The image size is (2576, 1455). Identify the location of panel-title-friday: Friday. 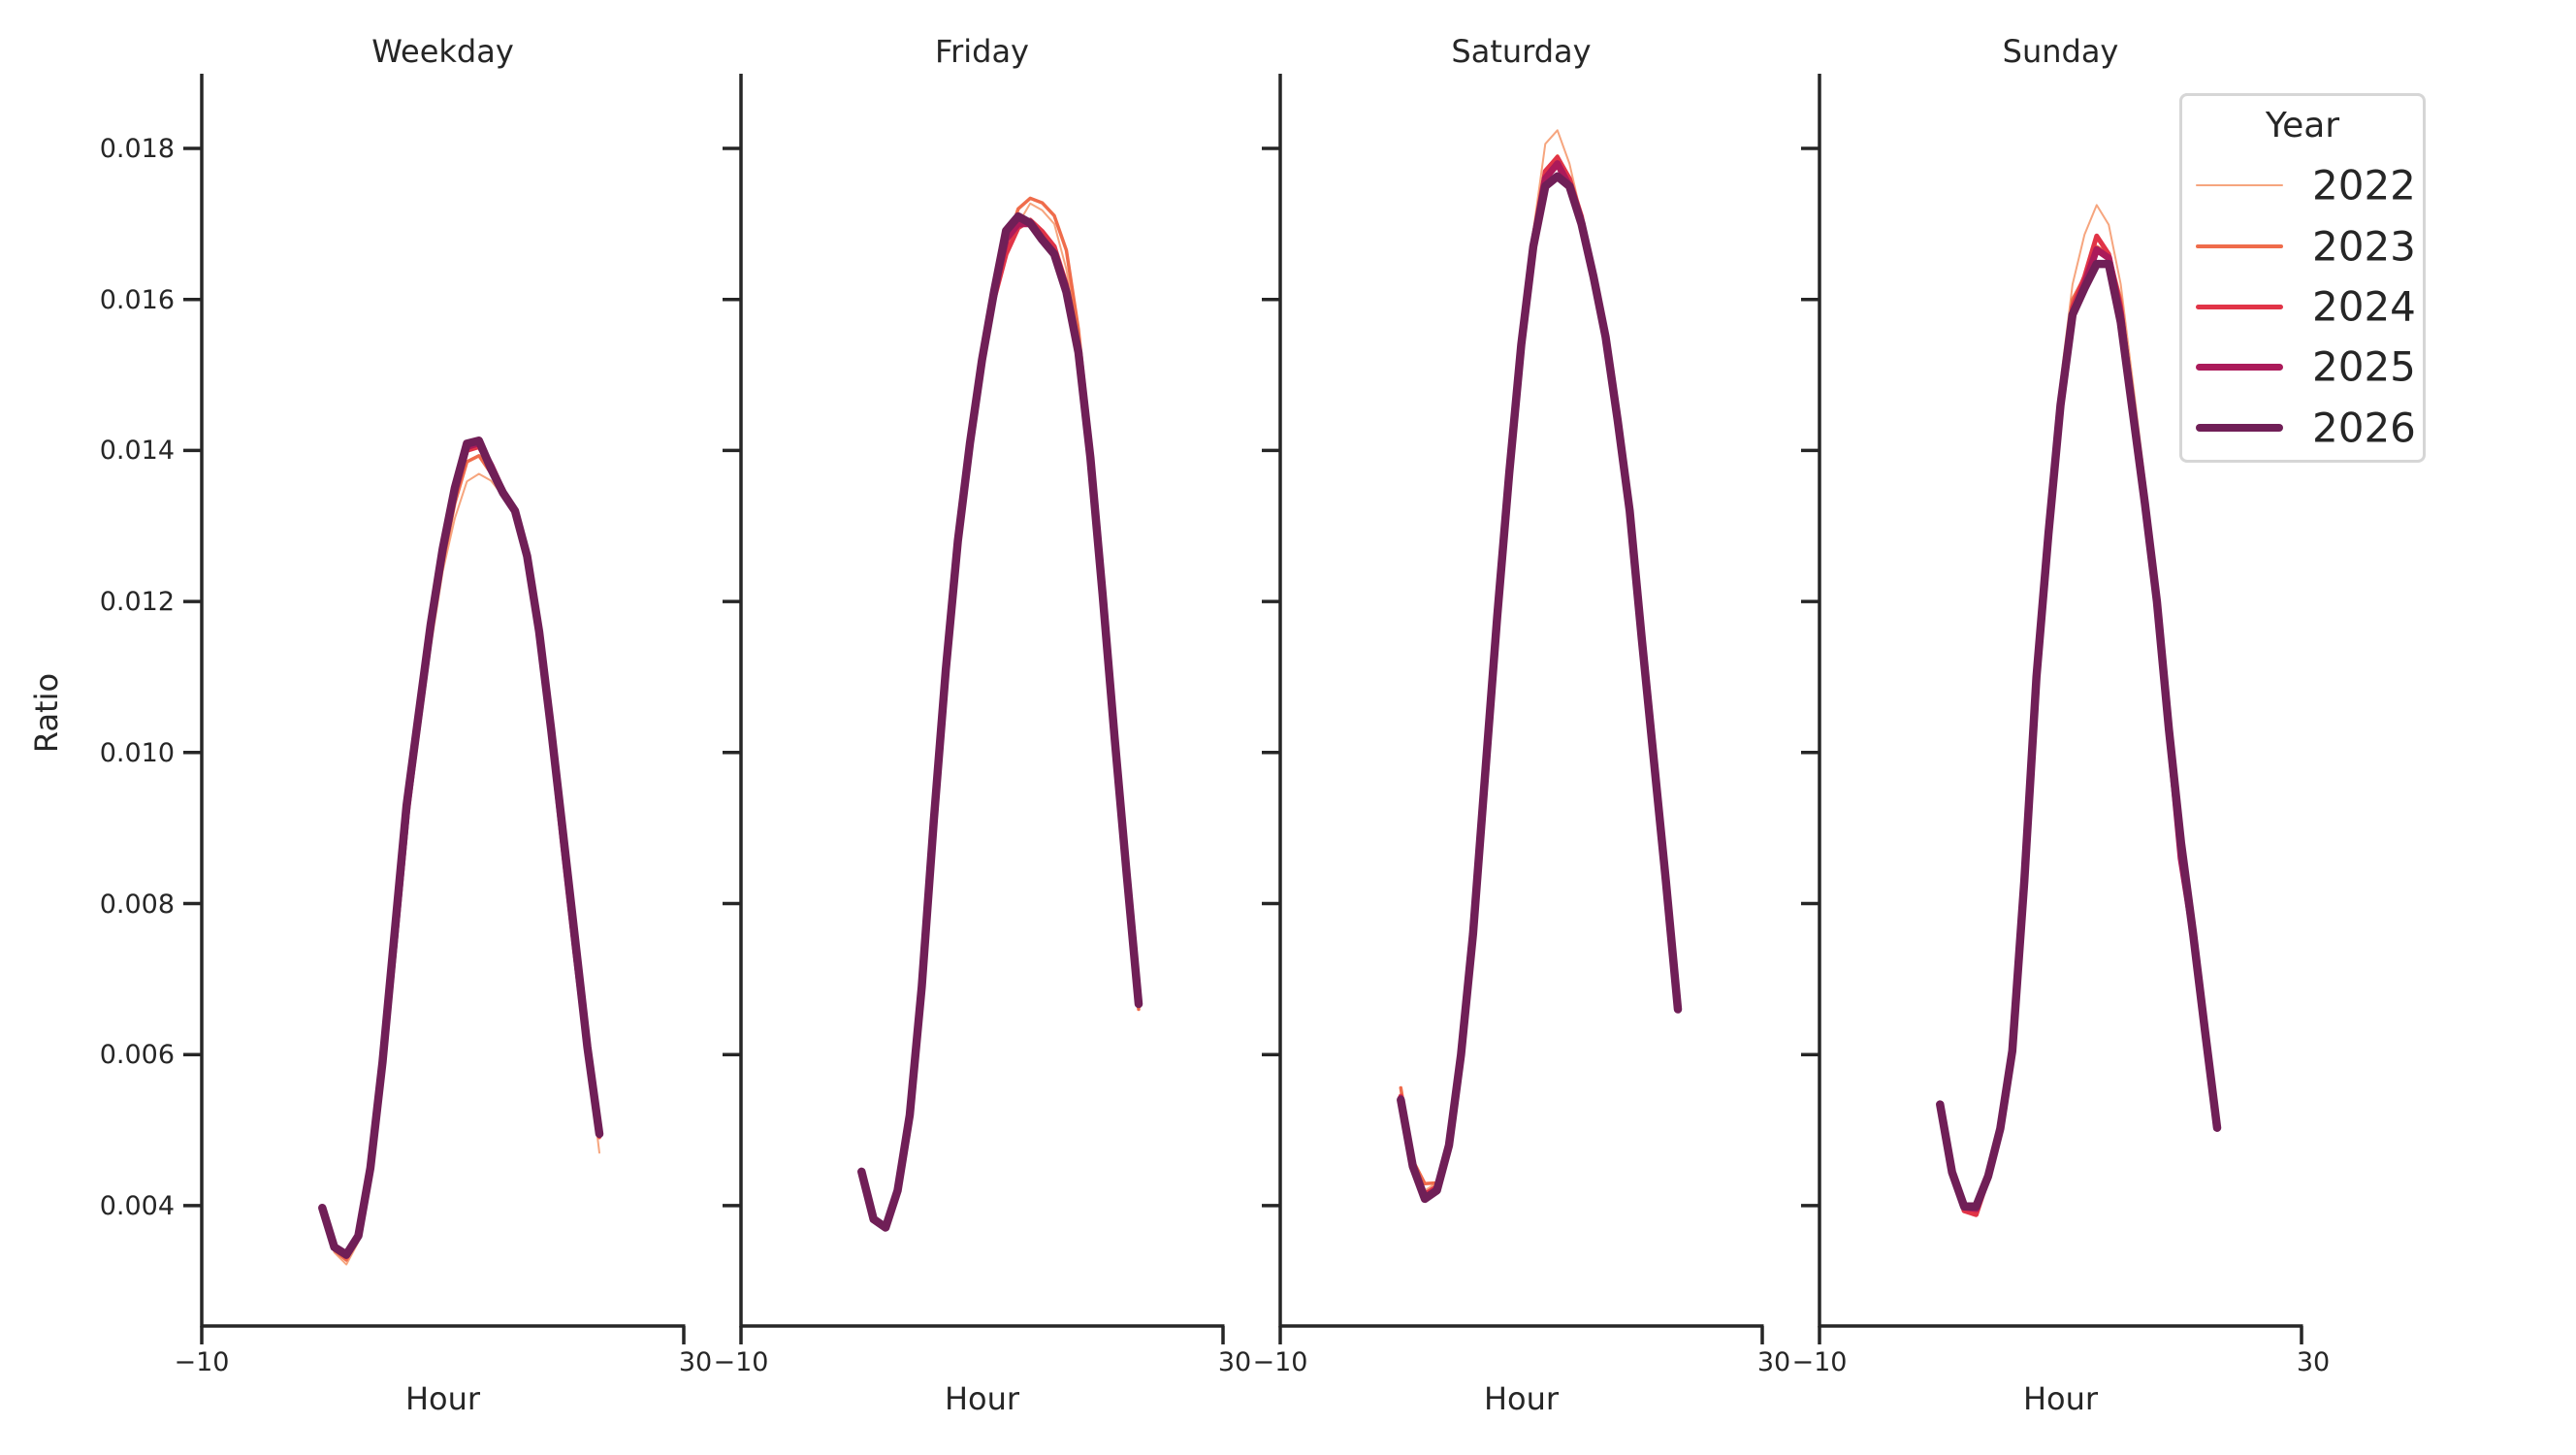
(982, 51).